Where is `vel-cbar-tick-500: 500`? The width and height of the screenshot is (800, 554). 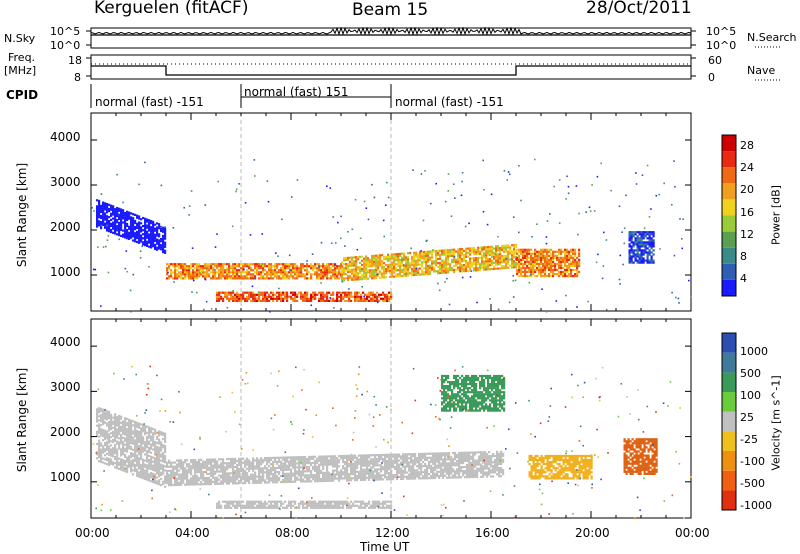 vel-cbar-tick-500: 500 is located at coordinates (750, 373).